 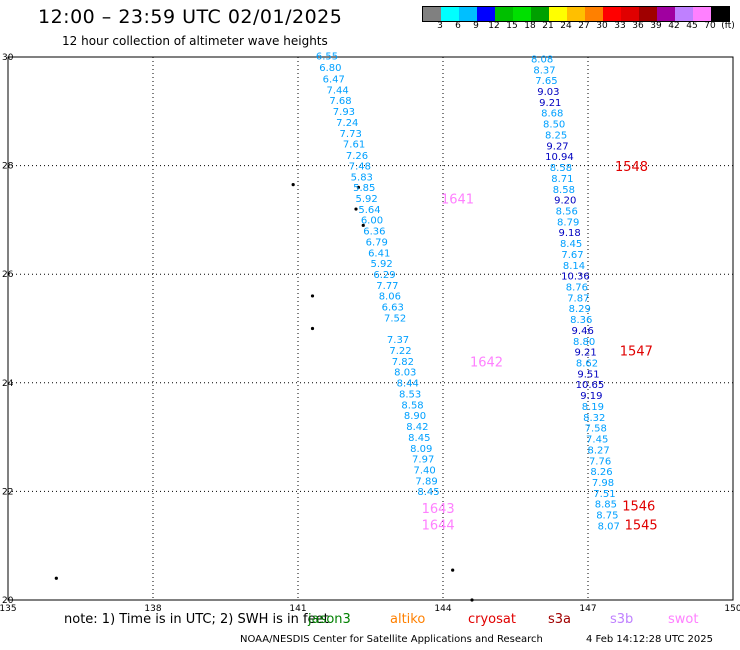 What do you see at coordinates (554, 125) in the screenshot?
I see `wave-height-value: 8.50` at bounding box center [554, 125].